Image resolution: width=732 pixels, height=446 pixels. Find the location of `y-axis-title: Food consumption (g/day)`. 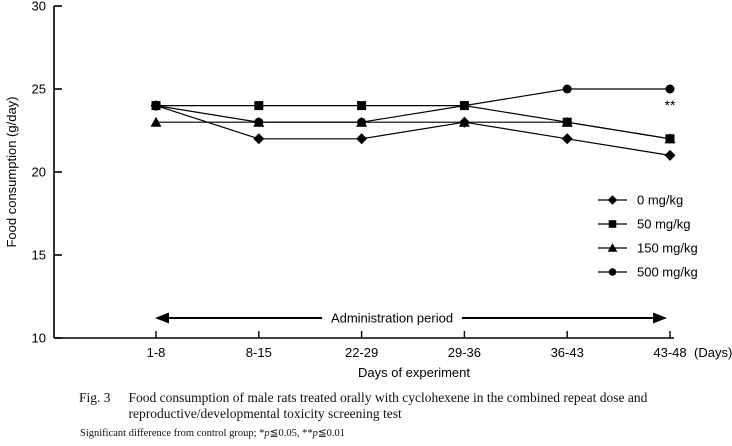

y-axis-title: Food consumption (g/day) is located at coordinates (11, 171).